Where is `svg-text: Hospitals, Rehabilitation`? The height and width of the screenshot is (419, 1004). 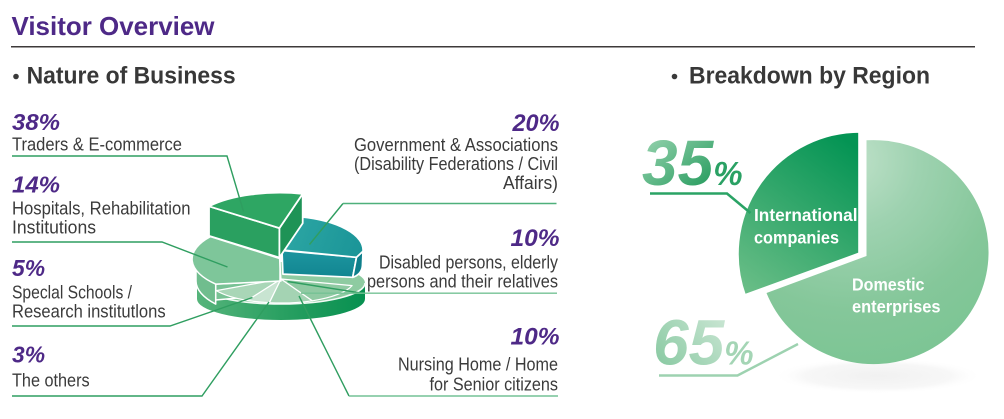
svg-text: Hospitals, Rehabilitation is located at coordinates (101, 208).